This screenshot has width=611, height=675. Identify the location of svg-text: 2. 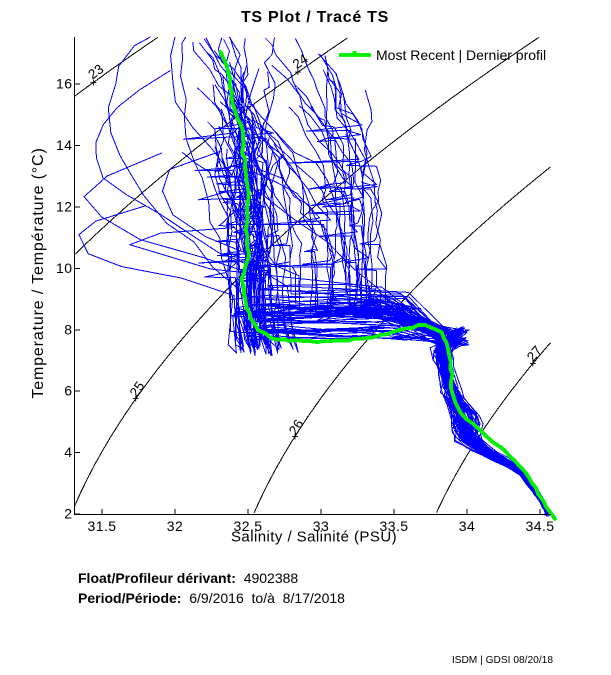
(68, 514).